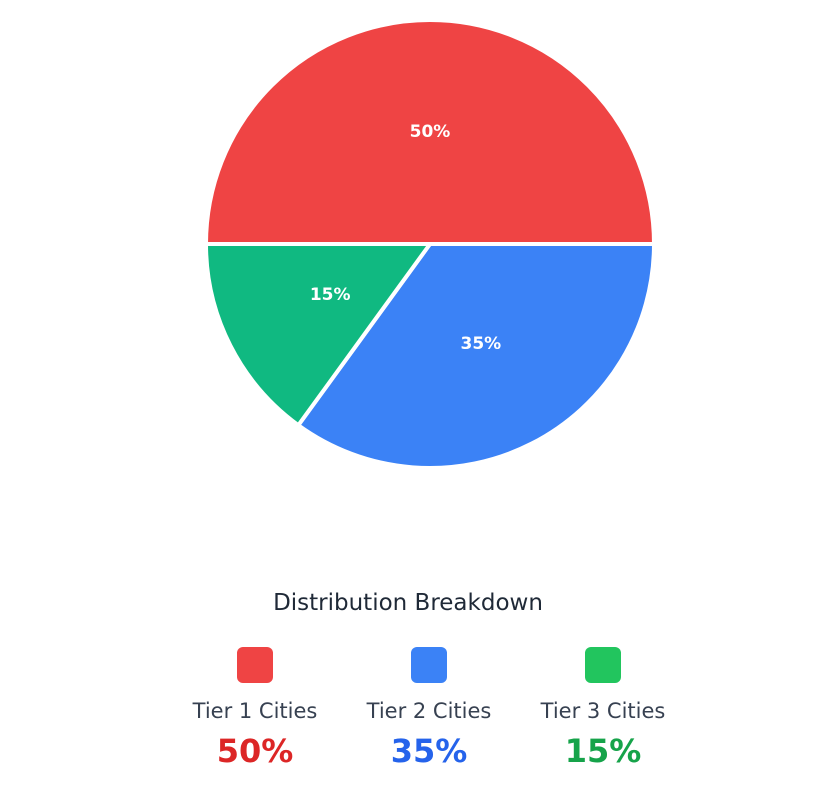  Describe the element at coordinates (330, 295) in the screenshot. I see `pie-label-tier-3: 15%` at that location.